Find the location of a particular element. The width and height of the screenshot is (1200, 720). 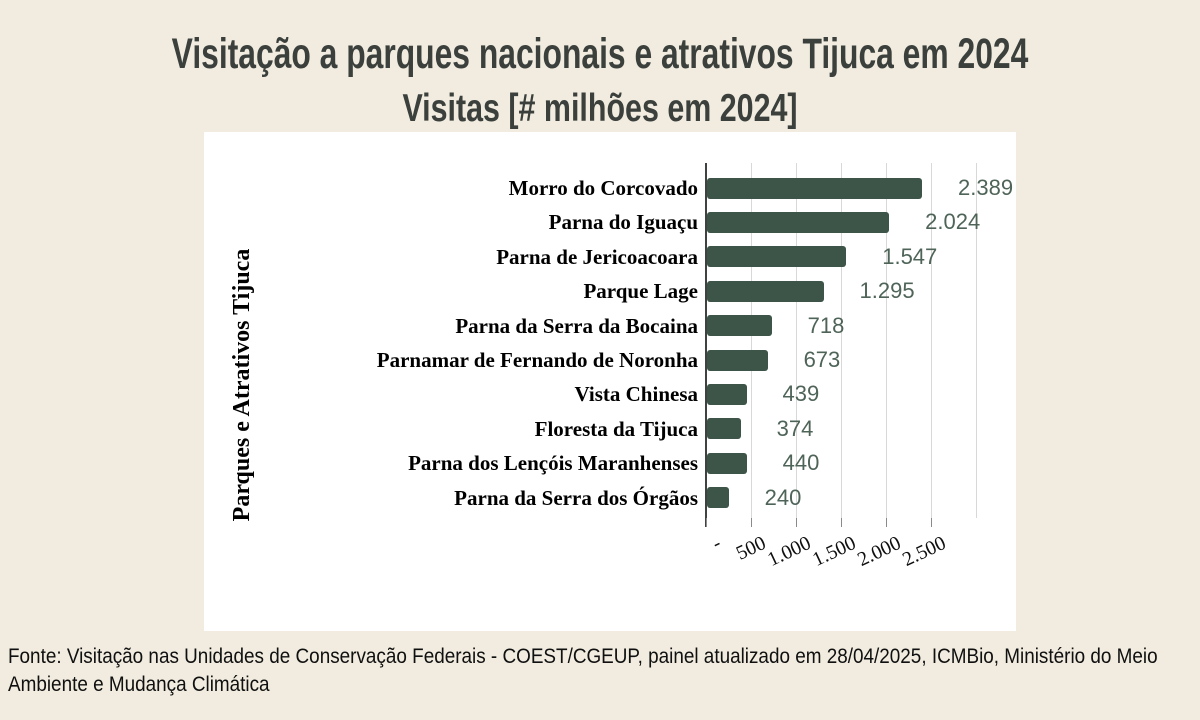

bar-value-label: 2.389 is located at coordinates (986, 187).